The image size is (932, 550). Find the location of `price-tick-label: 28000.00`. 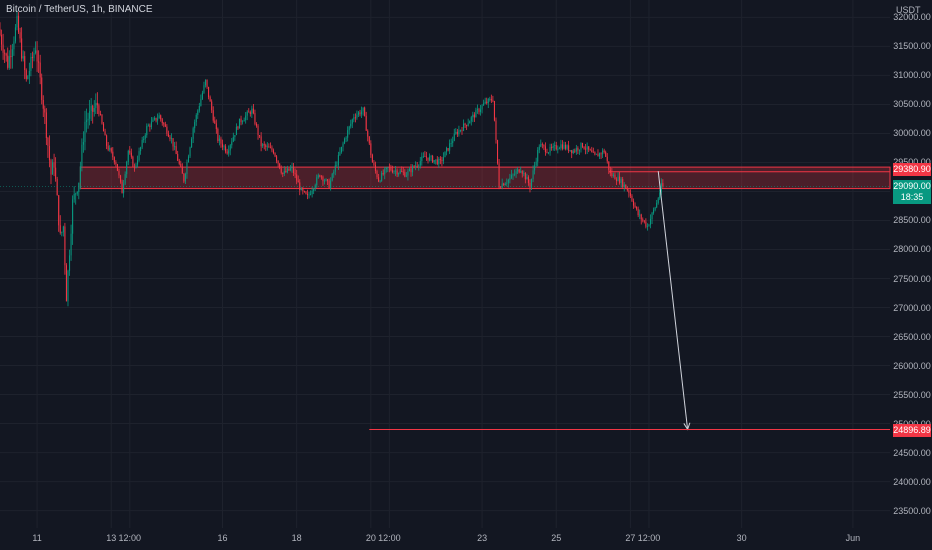

price-tick-label: 28000.00 is located at coordinates (912, 249).